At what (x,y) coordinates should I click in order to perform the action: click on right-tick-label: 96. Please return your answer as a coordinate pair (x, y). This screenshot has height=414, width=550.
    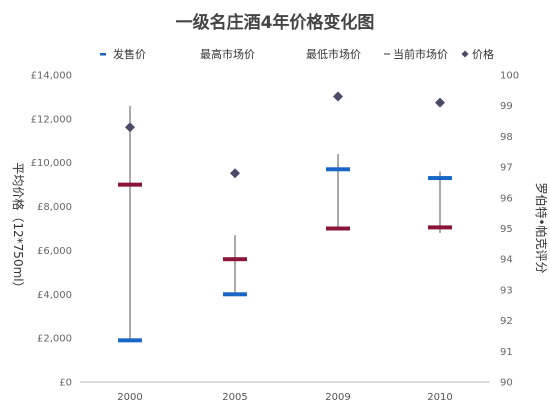
    Looking at the image, I should click on (506, 198).